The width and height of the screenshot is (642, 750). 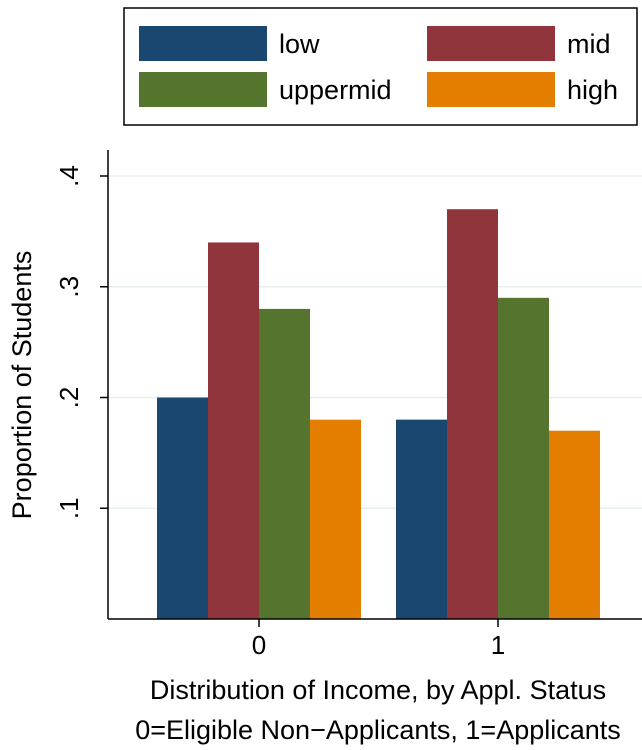 I want to click on legend-swatch-uppermid, so click(x=203, y=89).